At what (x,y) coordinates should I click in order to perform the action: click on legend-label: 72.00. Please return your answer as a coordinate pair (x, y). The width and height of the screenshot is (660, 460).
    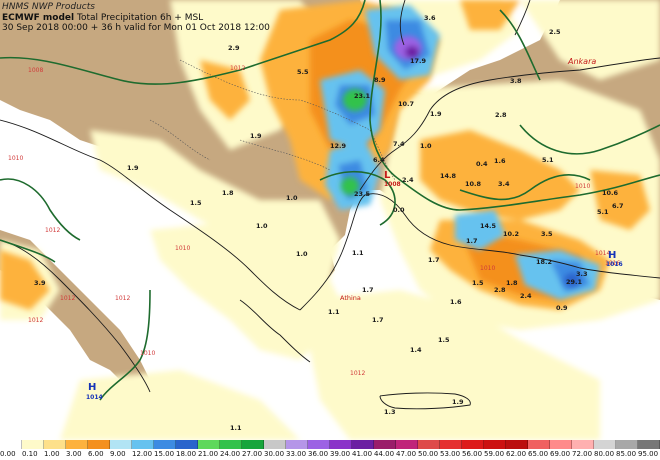
    Looking at the image, I should click on (582, 454).